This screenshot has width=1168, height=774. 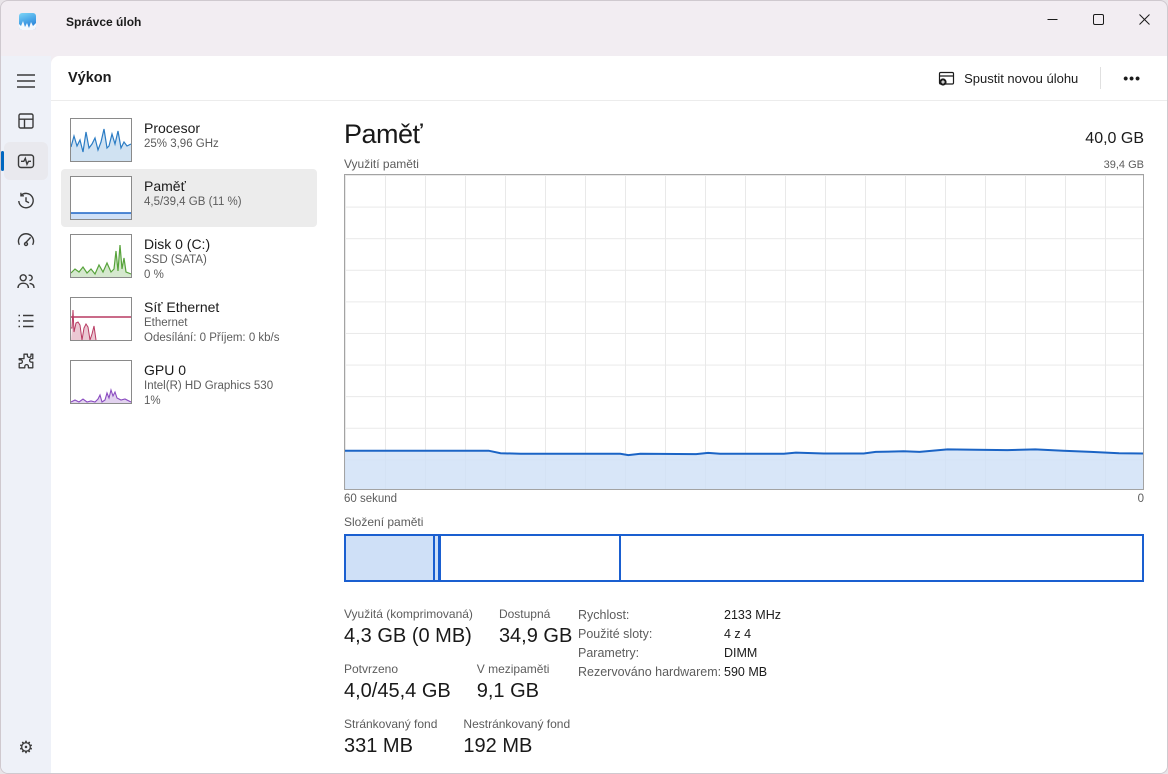 I want to click on services-puzzle-icon, so click(x=26, y=361).